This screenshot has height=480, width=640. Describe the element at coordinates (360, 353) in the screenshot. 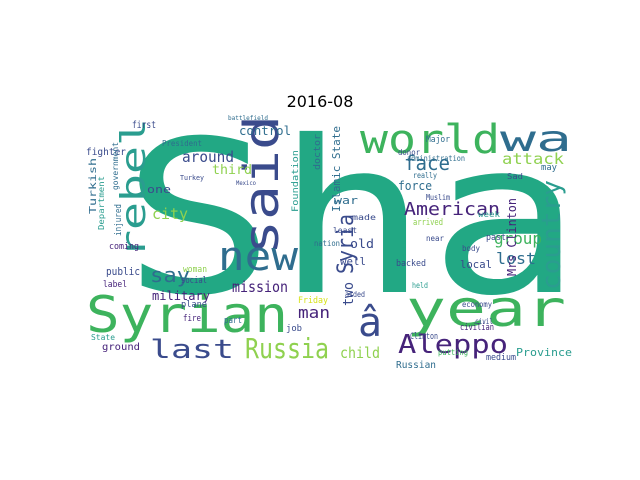

I see `word-child: child` at that location.